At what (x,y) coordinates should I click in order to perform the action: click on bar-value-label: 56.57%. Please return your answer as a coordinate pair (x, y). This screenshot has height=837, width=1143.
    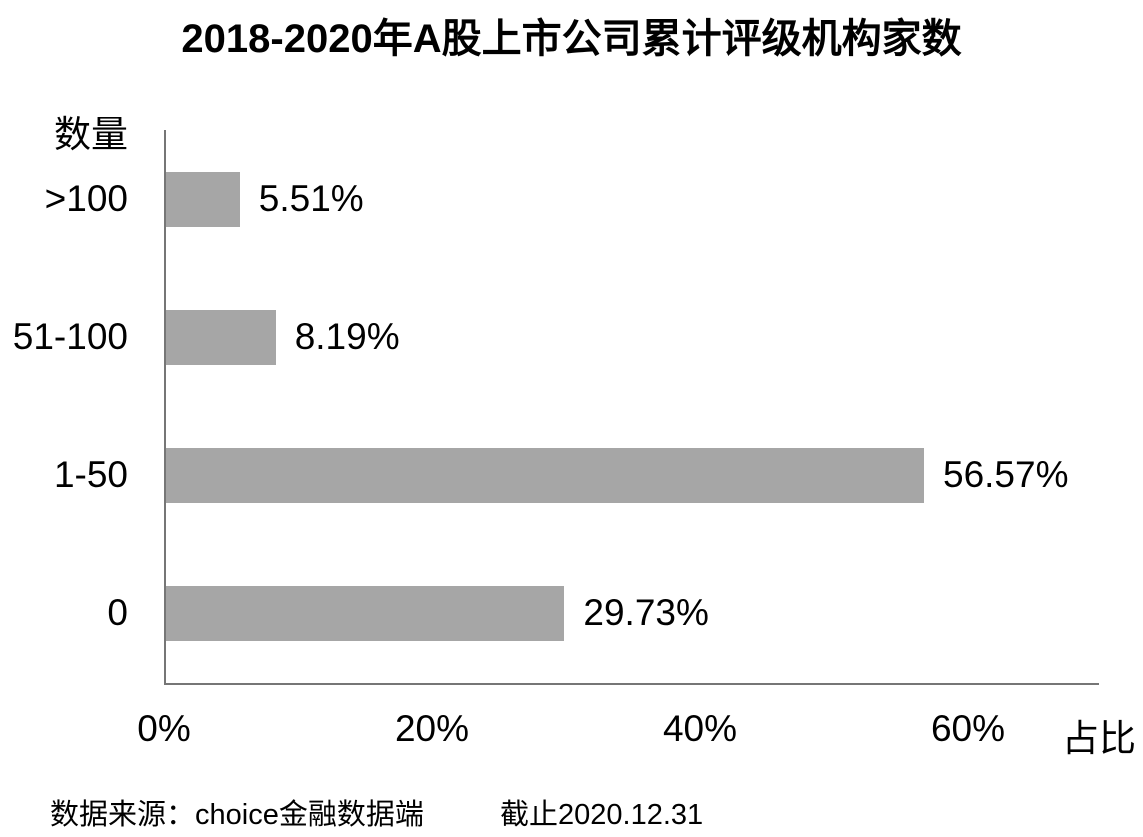
    Looking at the image, I should click on (1006, 474).